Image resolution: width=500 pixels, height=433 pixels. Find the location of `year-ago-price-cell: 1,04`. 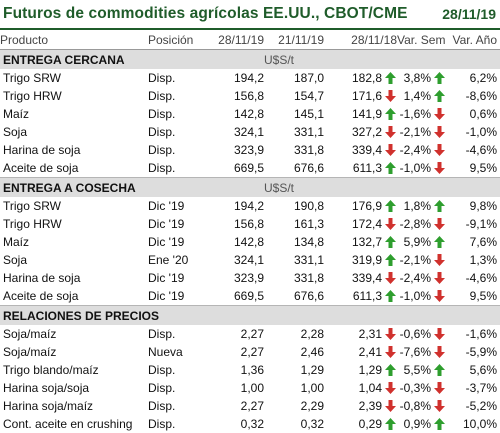

year-ago-price-cell: 1,04 is located at coordinates (360, 388).